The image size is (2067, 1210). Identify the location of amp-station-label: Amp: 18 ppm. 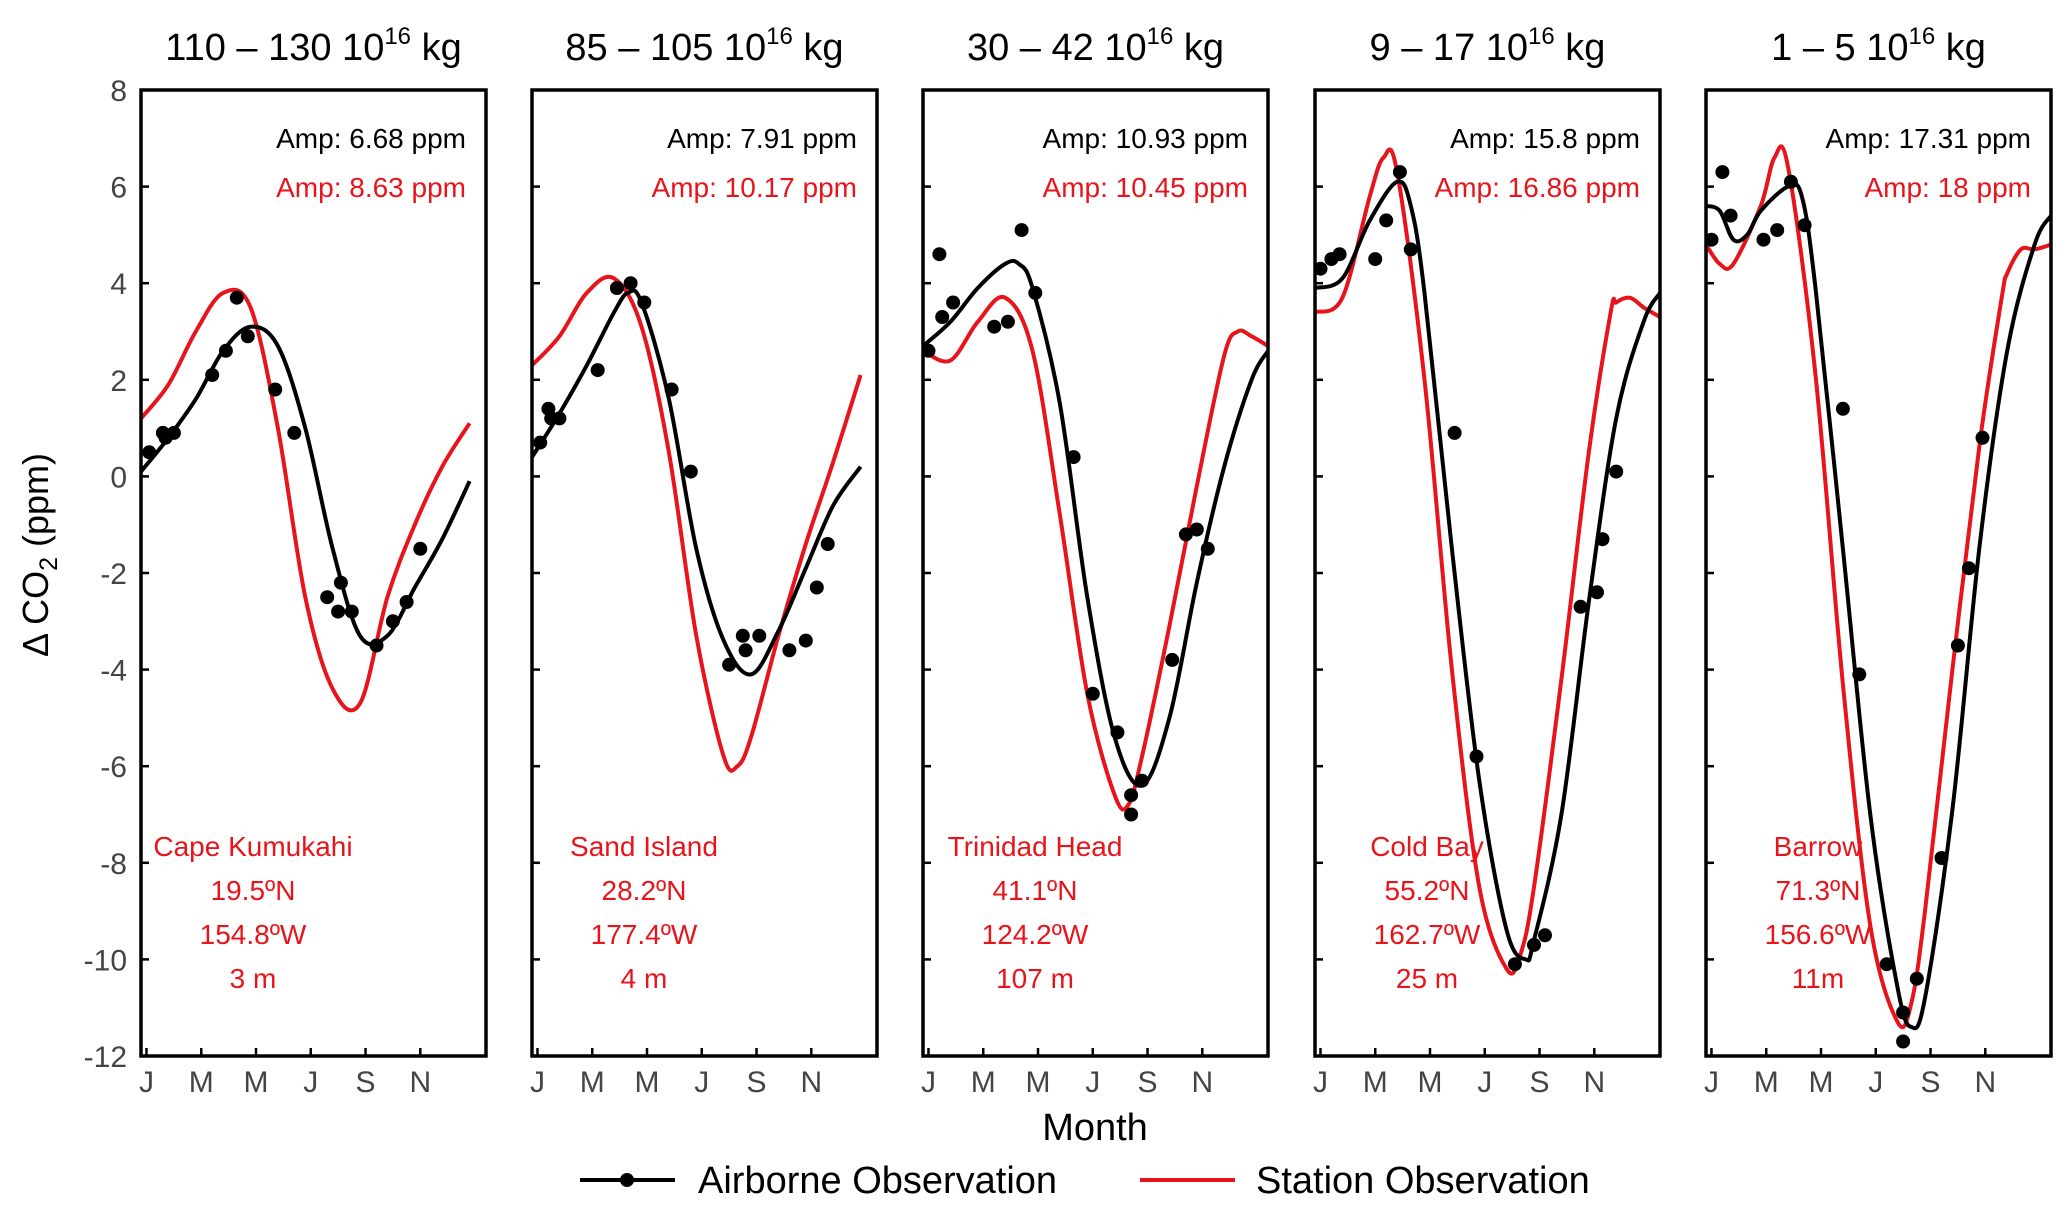
(1947, 187).